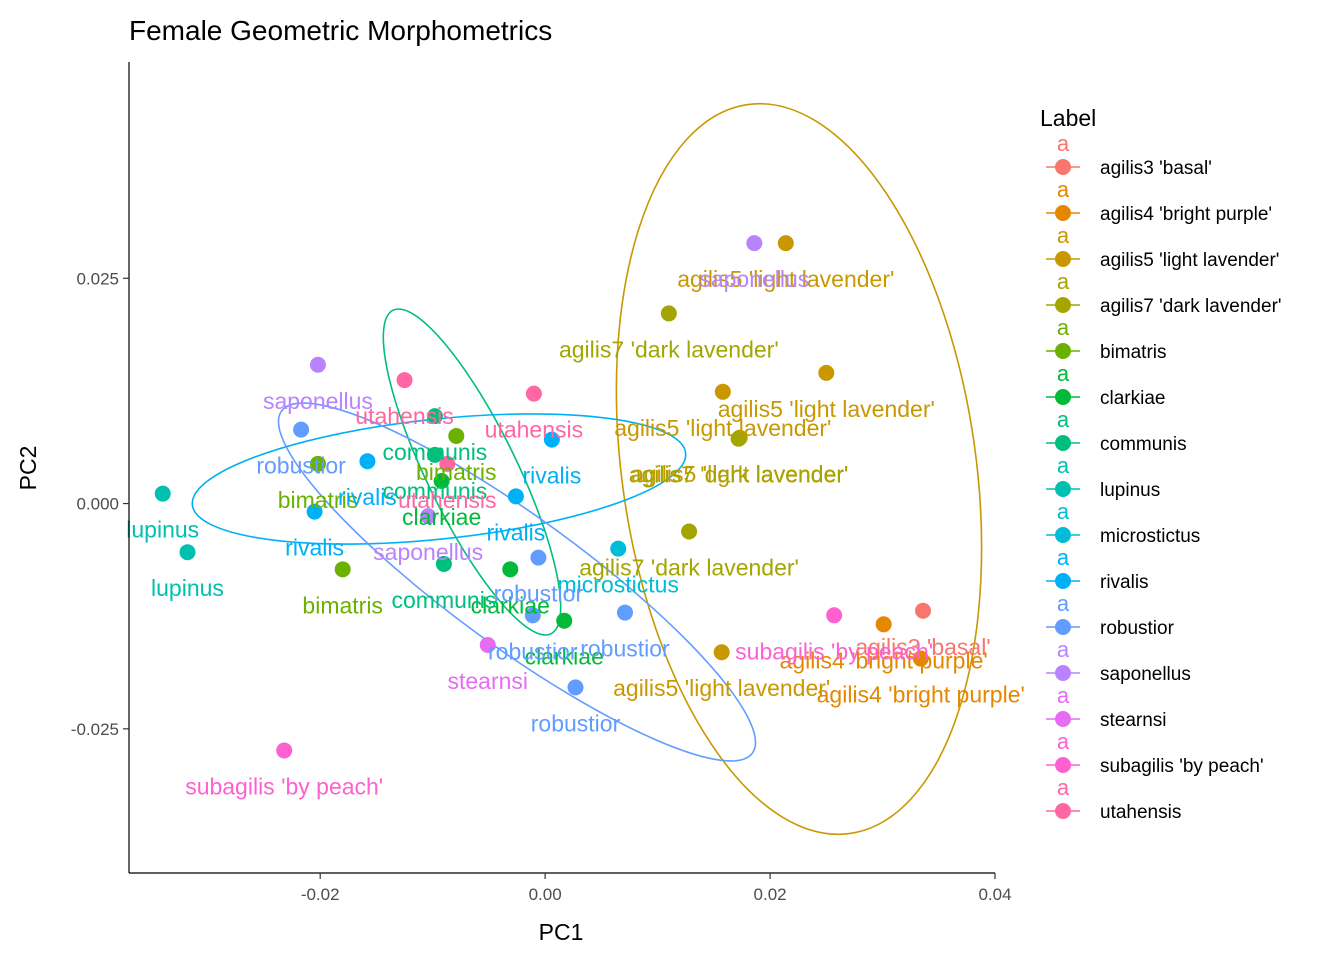 This screenshot has width=1344, height=960. Describe the element at coordinates (487, 681) in the screenshot. I see `point-label: stearnsi` at that location.